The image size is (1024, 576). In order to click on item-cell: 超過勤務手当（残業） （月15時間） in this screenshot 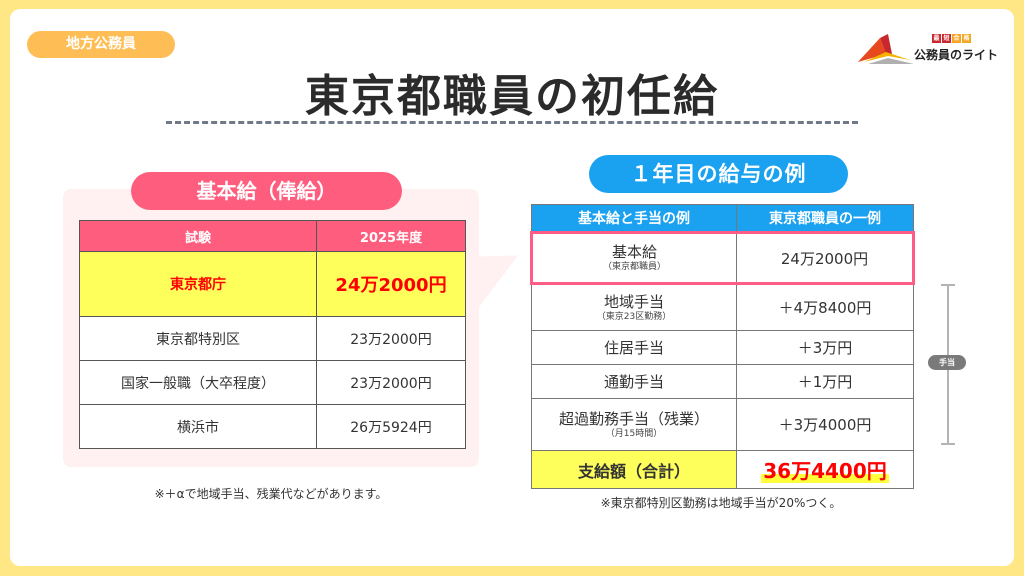, I will do `click(634, 424)`.